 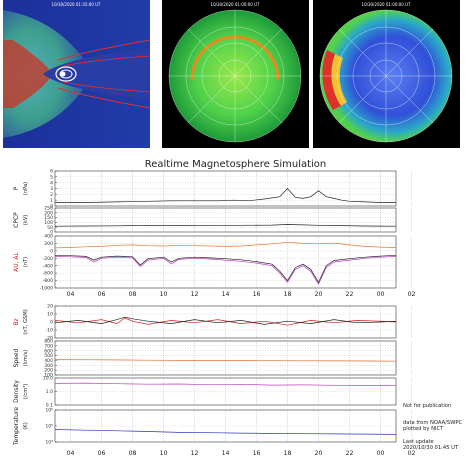 What do you see at coordinates (49, 331) in the screenshot?
I see `y-tick-label: -10` at bounding box center [49, 331].